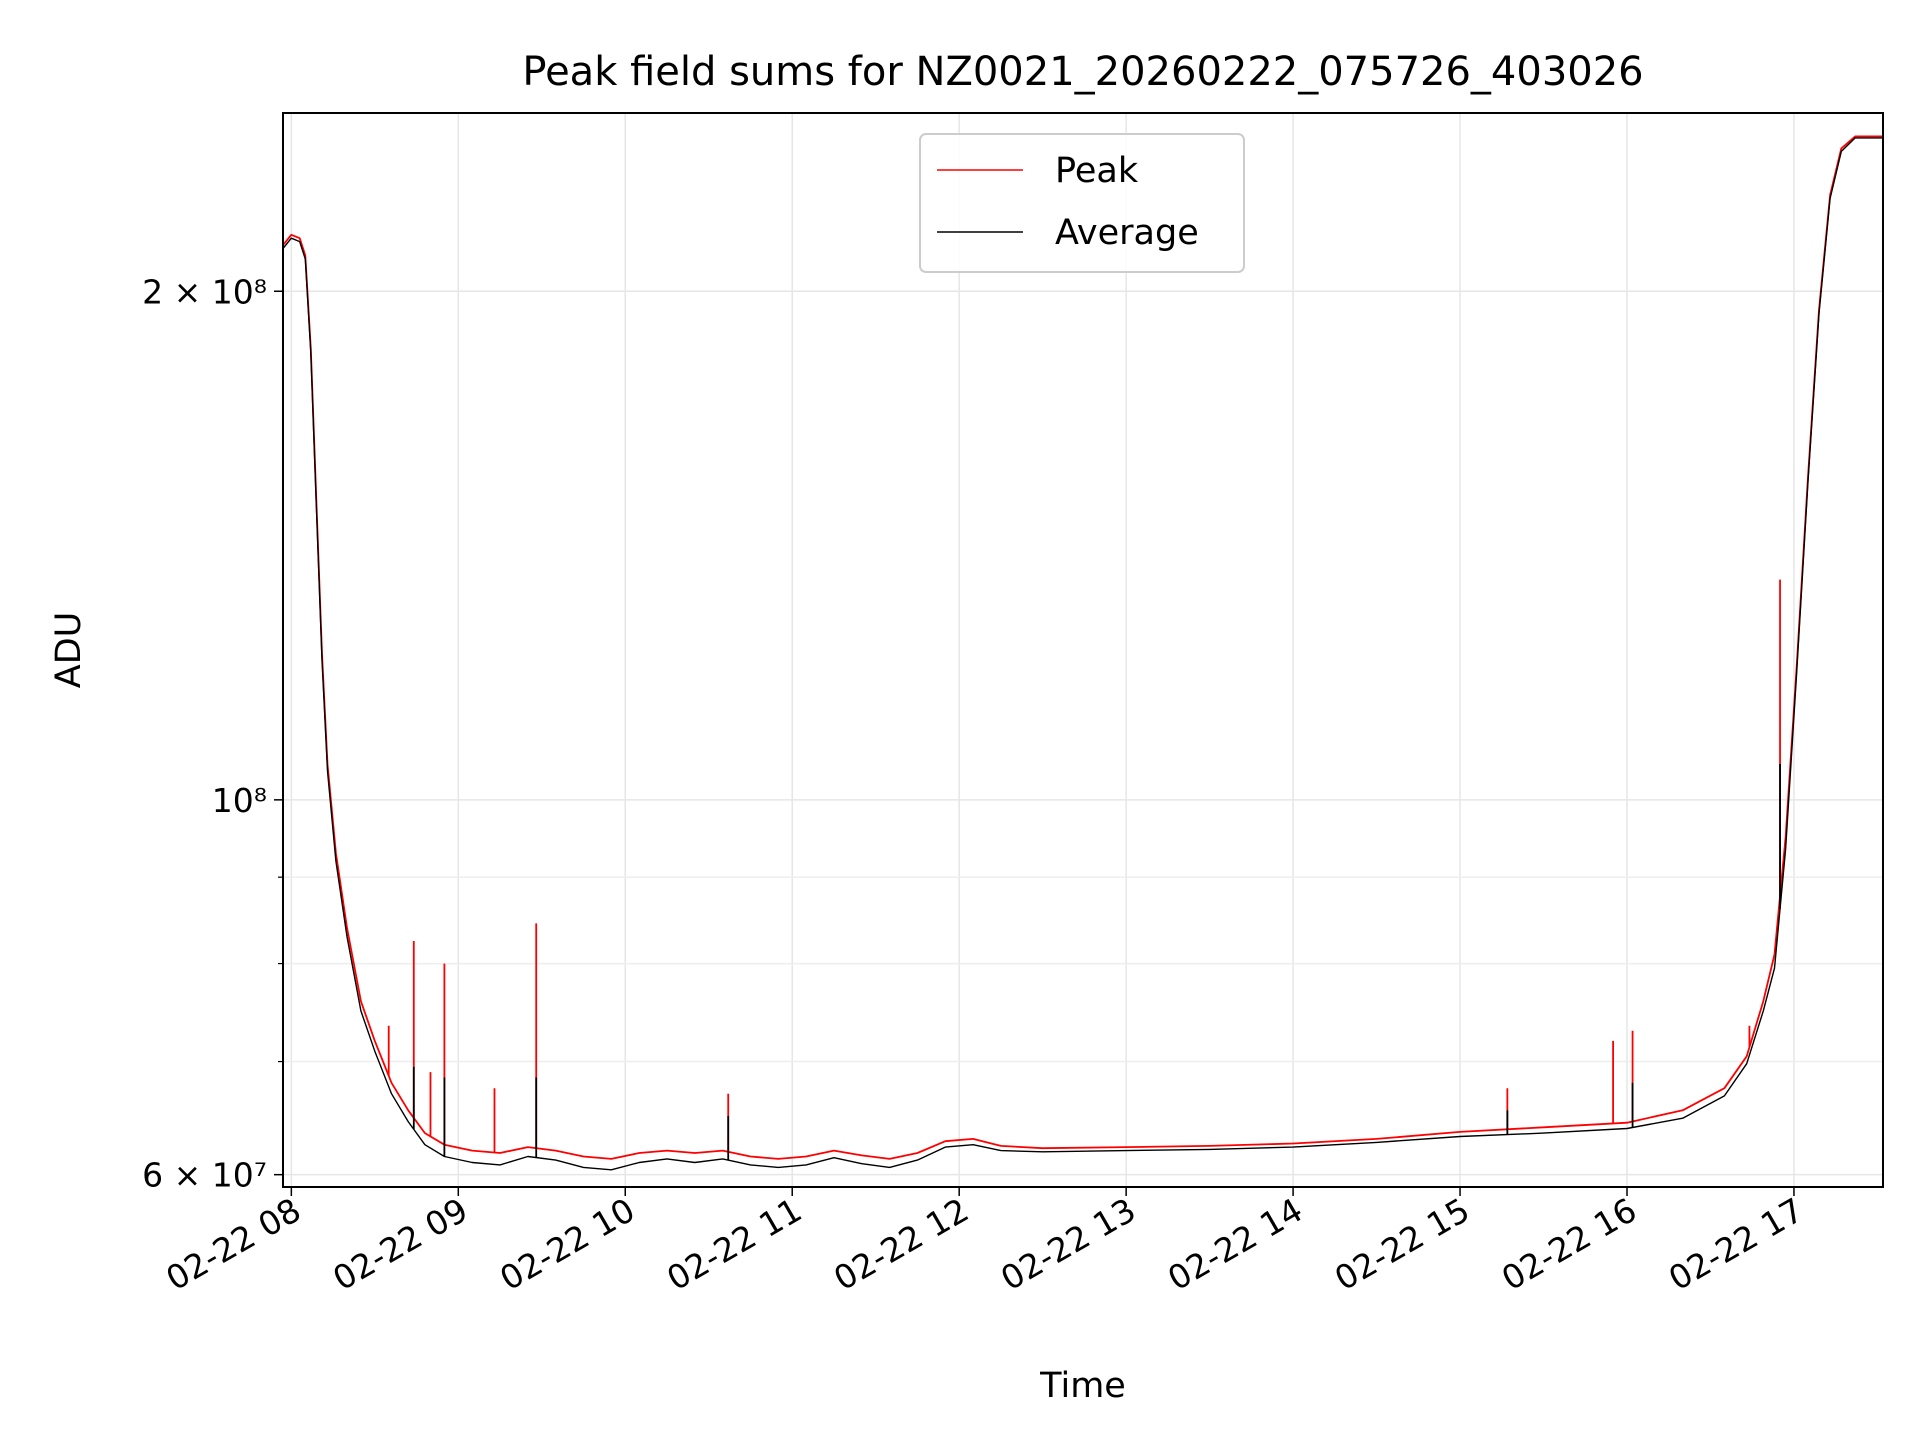 Image resolution: width=1920 pixels, height=1440 pixels. I want to click on x-axis-label: Time, so click(1082, 1386).